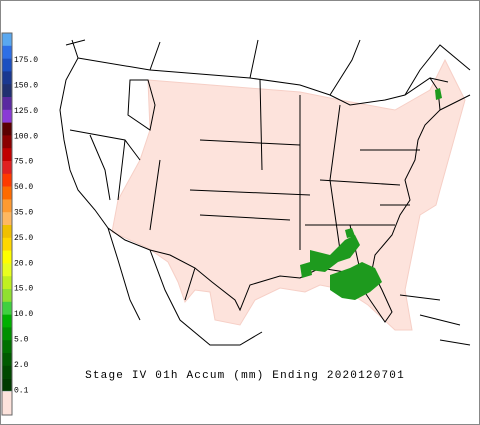 The width and height of the screenshot is (480, 425). Describe the element at coordinates (23, 162) in the screenshot. I see `legend-label: 75.0` at that location.